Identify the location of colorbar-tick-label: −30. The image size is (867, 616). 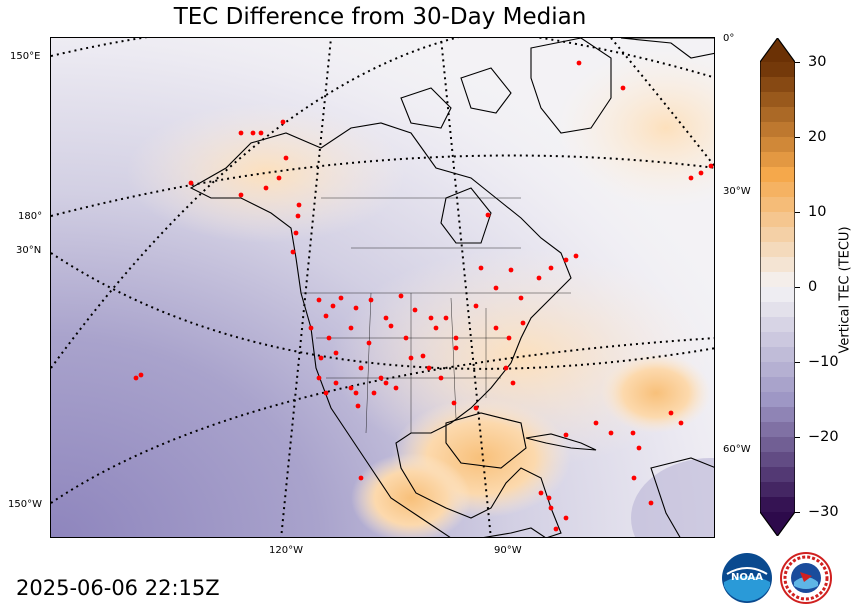
(823, 512).